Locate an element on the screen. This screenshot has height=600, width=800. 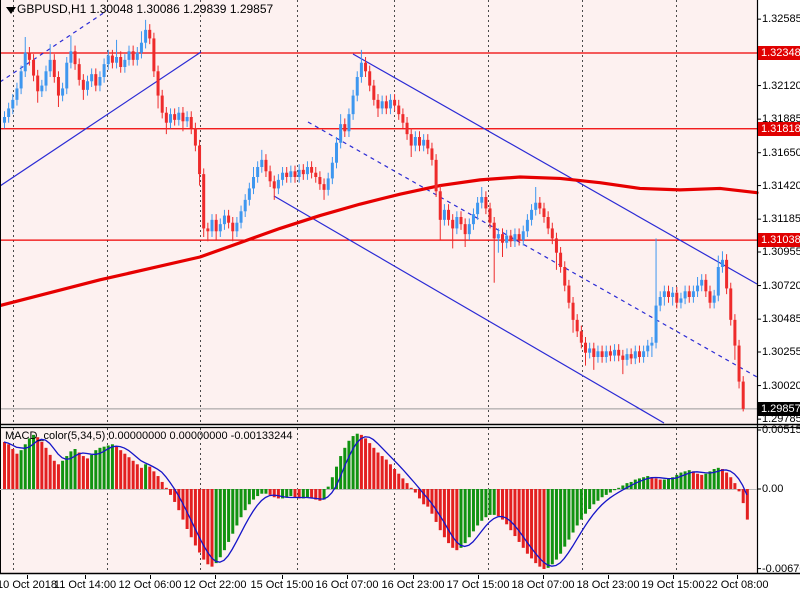
price-tick-label: 1.30020 is located at coordinates (781, 385).